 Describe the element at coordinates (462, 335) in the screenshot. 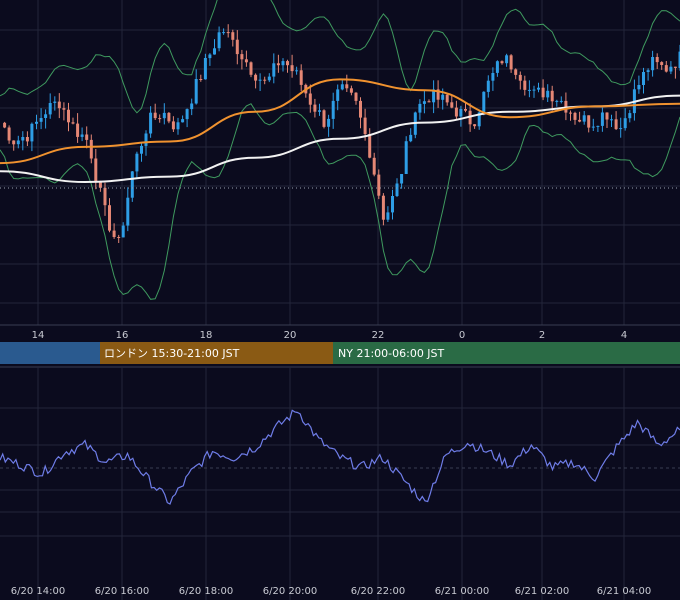

I see `top-tick-label: 0` at that location.